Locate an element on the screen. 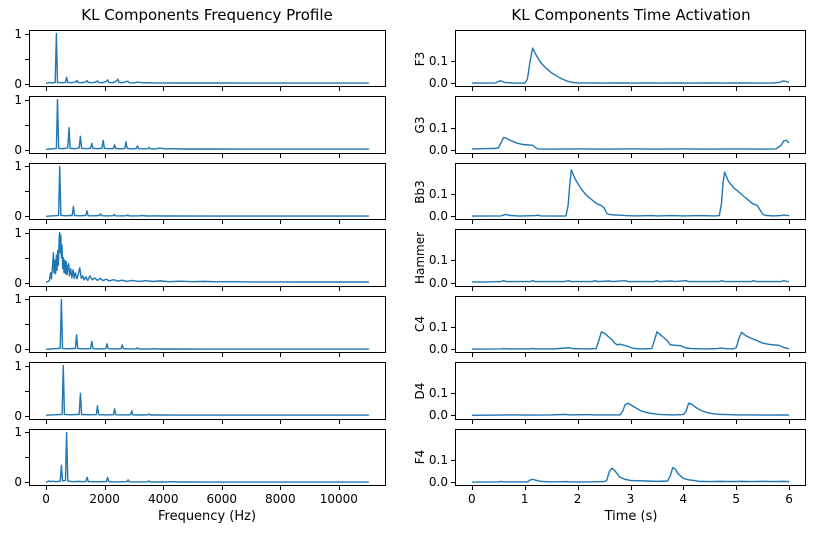 The height and width of the screenshot is (547, 813). series-line-c4 is located at coordinates (207, 324).